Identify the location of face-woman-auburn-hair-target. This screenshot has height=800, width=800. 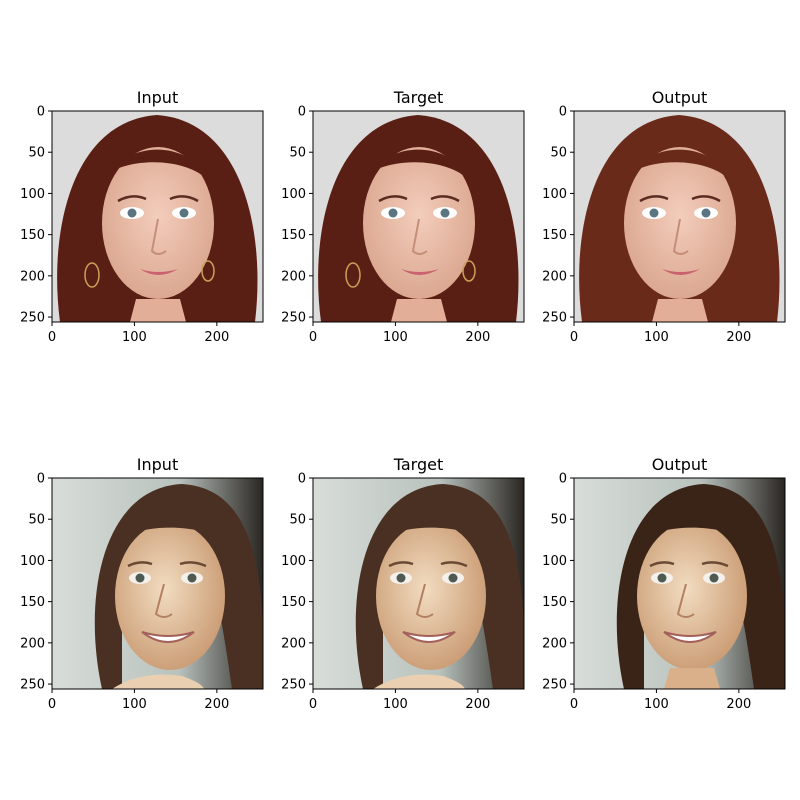
(418, 216).